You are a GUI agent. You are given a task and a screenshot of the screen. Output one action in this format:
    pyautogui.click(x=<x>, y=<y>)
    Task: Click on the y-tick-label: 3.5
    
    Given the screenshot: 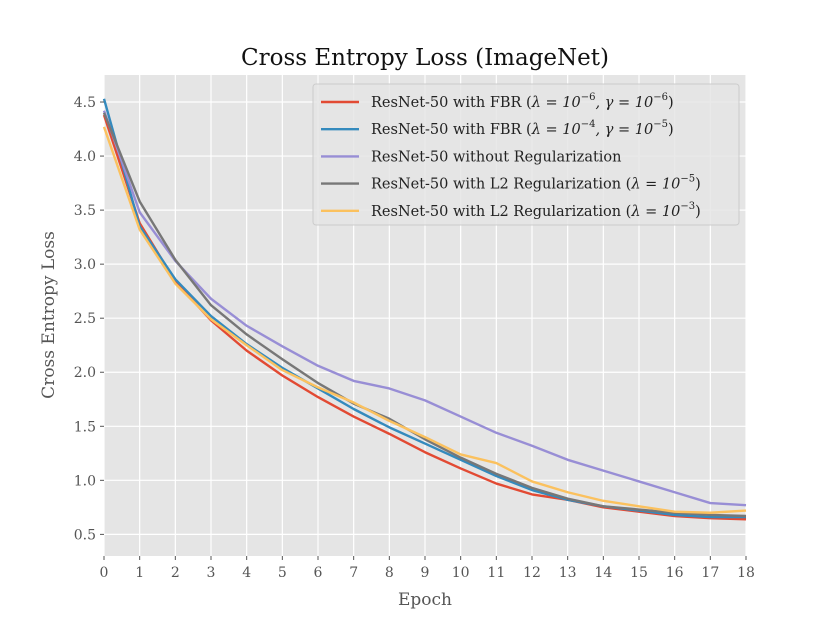 What is the action you would take?
    pyautogui.click(x=85, y=211)
    